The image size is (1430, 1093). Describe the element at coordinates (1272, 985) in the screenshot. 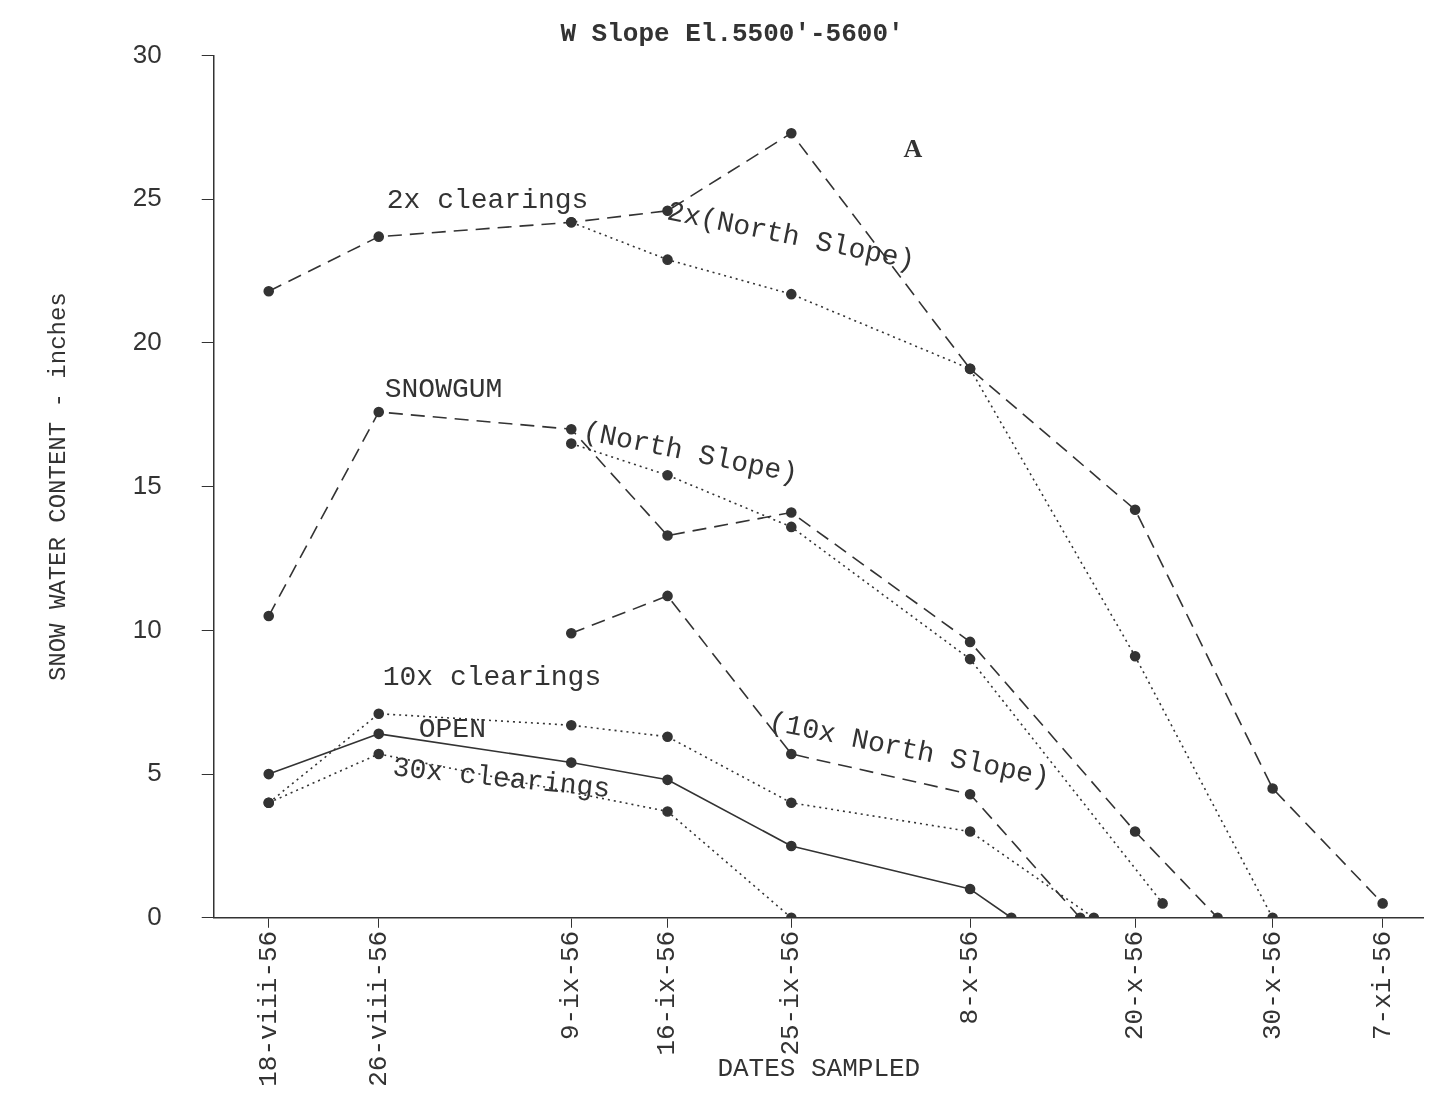

I see `x-tick-label: 30-x-56` at that location.